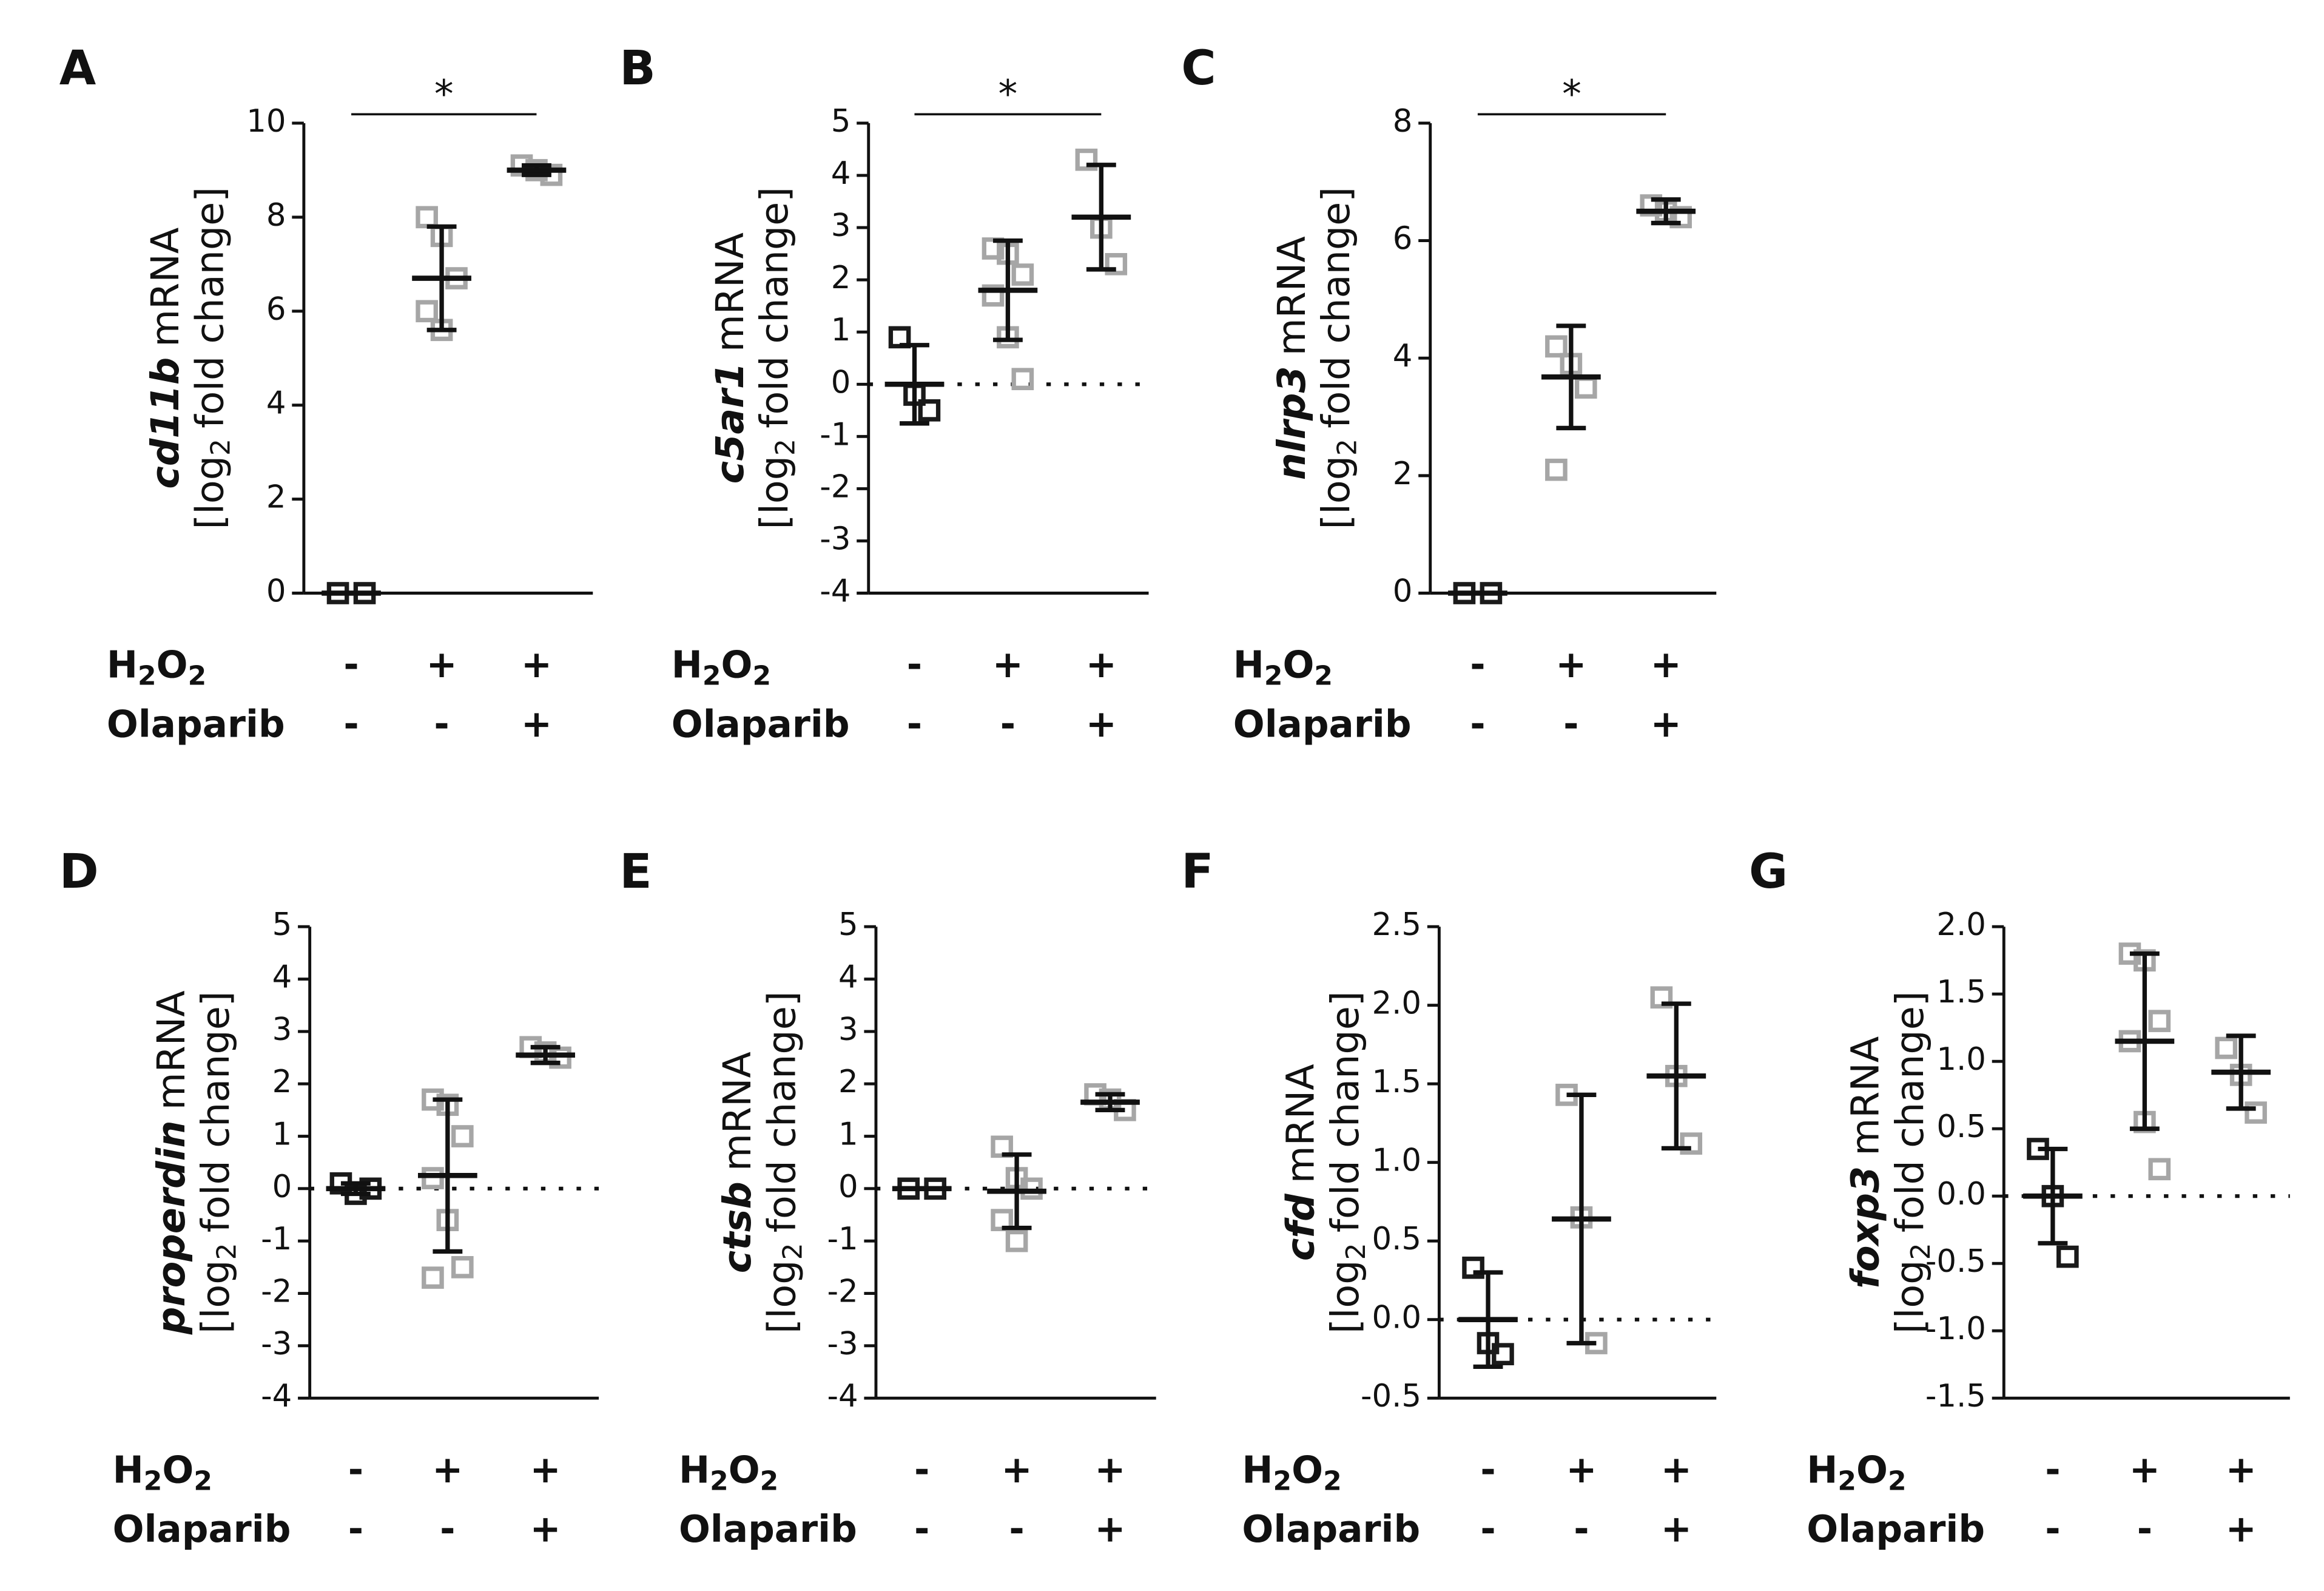 The width and height of the screenshot is (2324, 1591). I want to click on y-tick-label: 1.5, so click(1397, 1082).